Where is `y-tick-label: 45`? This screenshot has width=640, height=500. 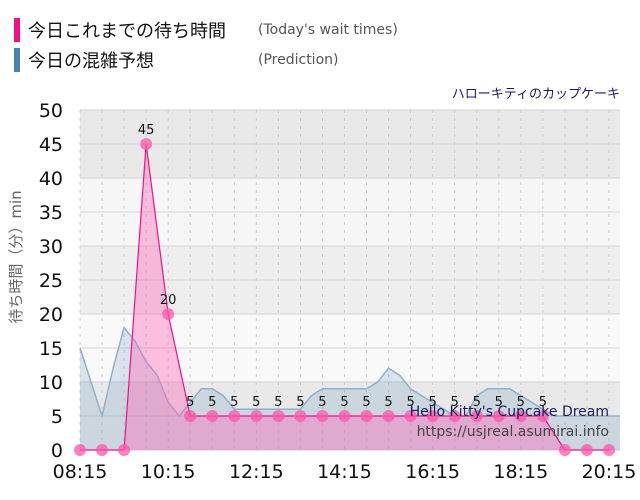 y-tick-label: 45 is located at coordinates (51, 145).